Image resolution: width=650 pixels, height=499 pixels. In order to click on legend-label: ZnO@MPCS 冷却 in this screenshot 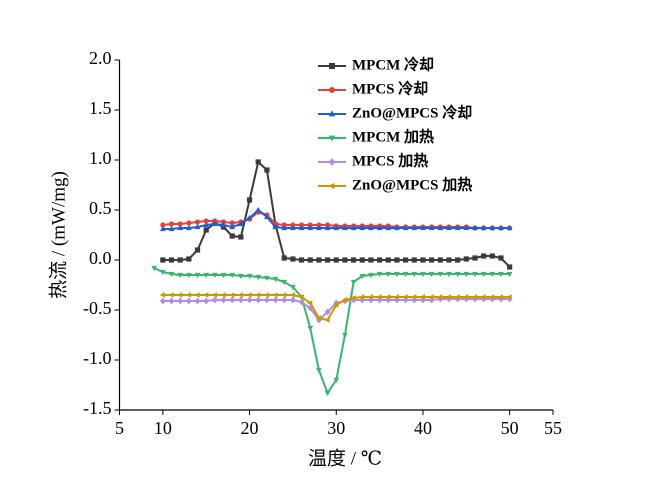, I will do `click(412, 112)`.